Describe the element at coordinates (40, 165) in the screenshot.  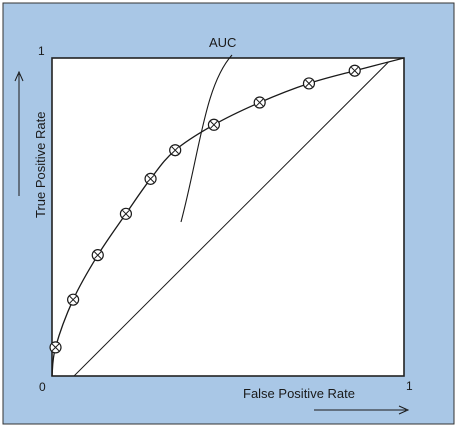
I see `y-axis-label: True Positive Rate` at that location.